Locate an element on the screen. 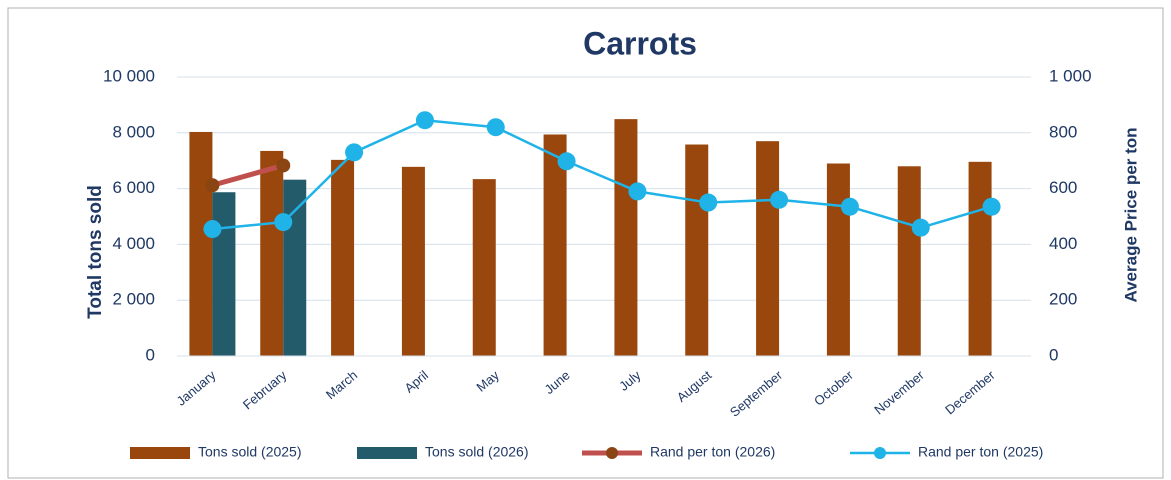 Image resolution: width=1171 pixels, height=480 pixels. y2-tick-label: 200 is located at coordinates (1063, 299).